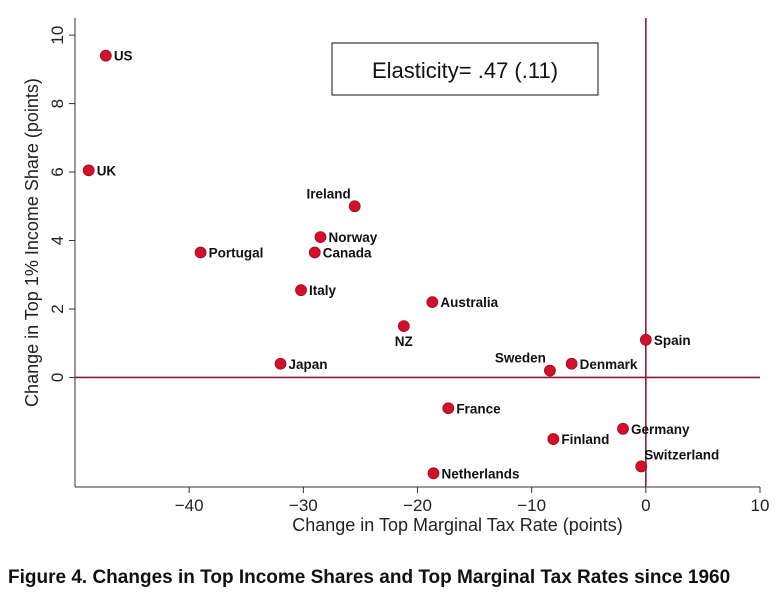  I want to click on point-label-us: US, so click(123, 56).